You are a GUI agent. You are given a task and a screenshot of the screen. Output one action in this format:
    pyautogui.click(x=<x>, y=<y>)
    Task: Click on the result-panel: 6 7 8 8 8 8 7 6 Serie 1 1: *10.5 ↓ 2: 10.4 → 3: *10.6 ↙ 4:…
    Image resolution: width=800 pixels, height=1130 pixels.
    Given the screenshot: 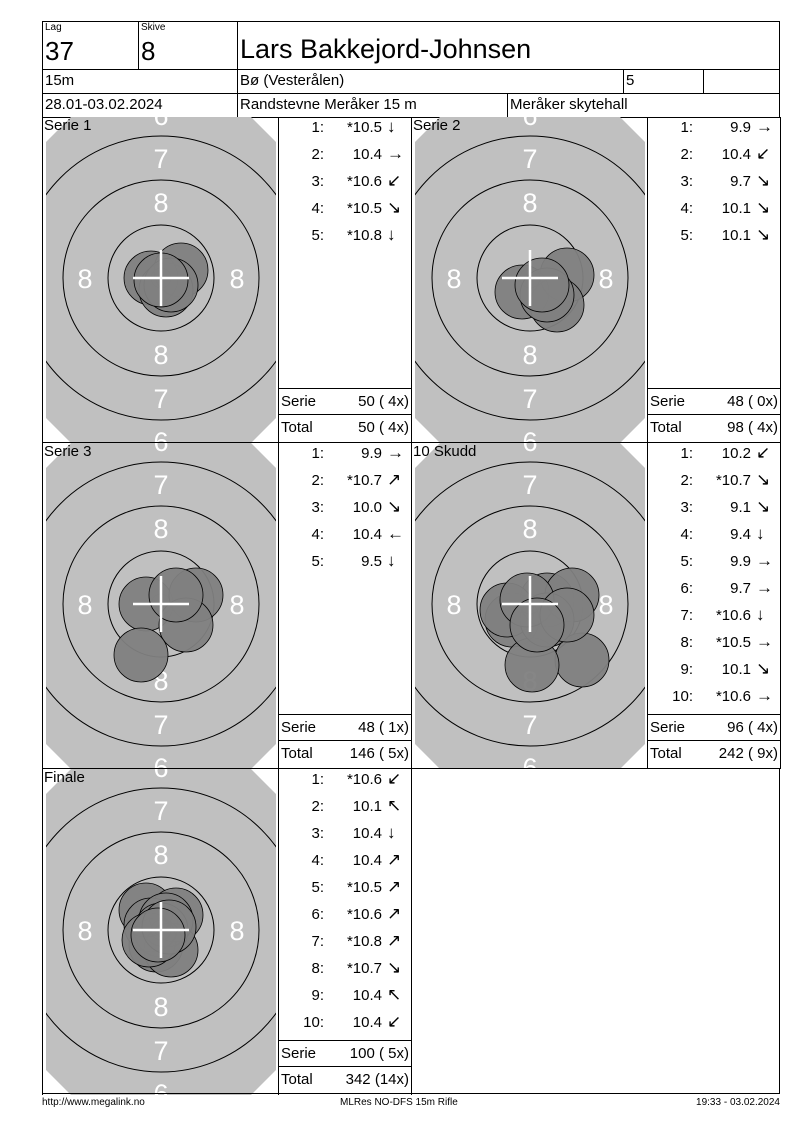 What is the action you would take?
    pyautogui.click(x=227, y=280)
    